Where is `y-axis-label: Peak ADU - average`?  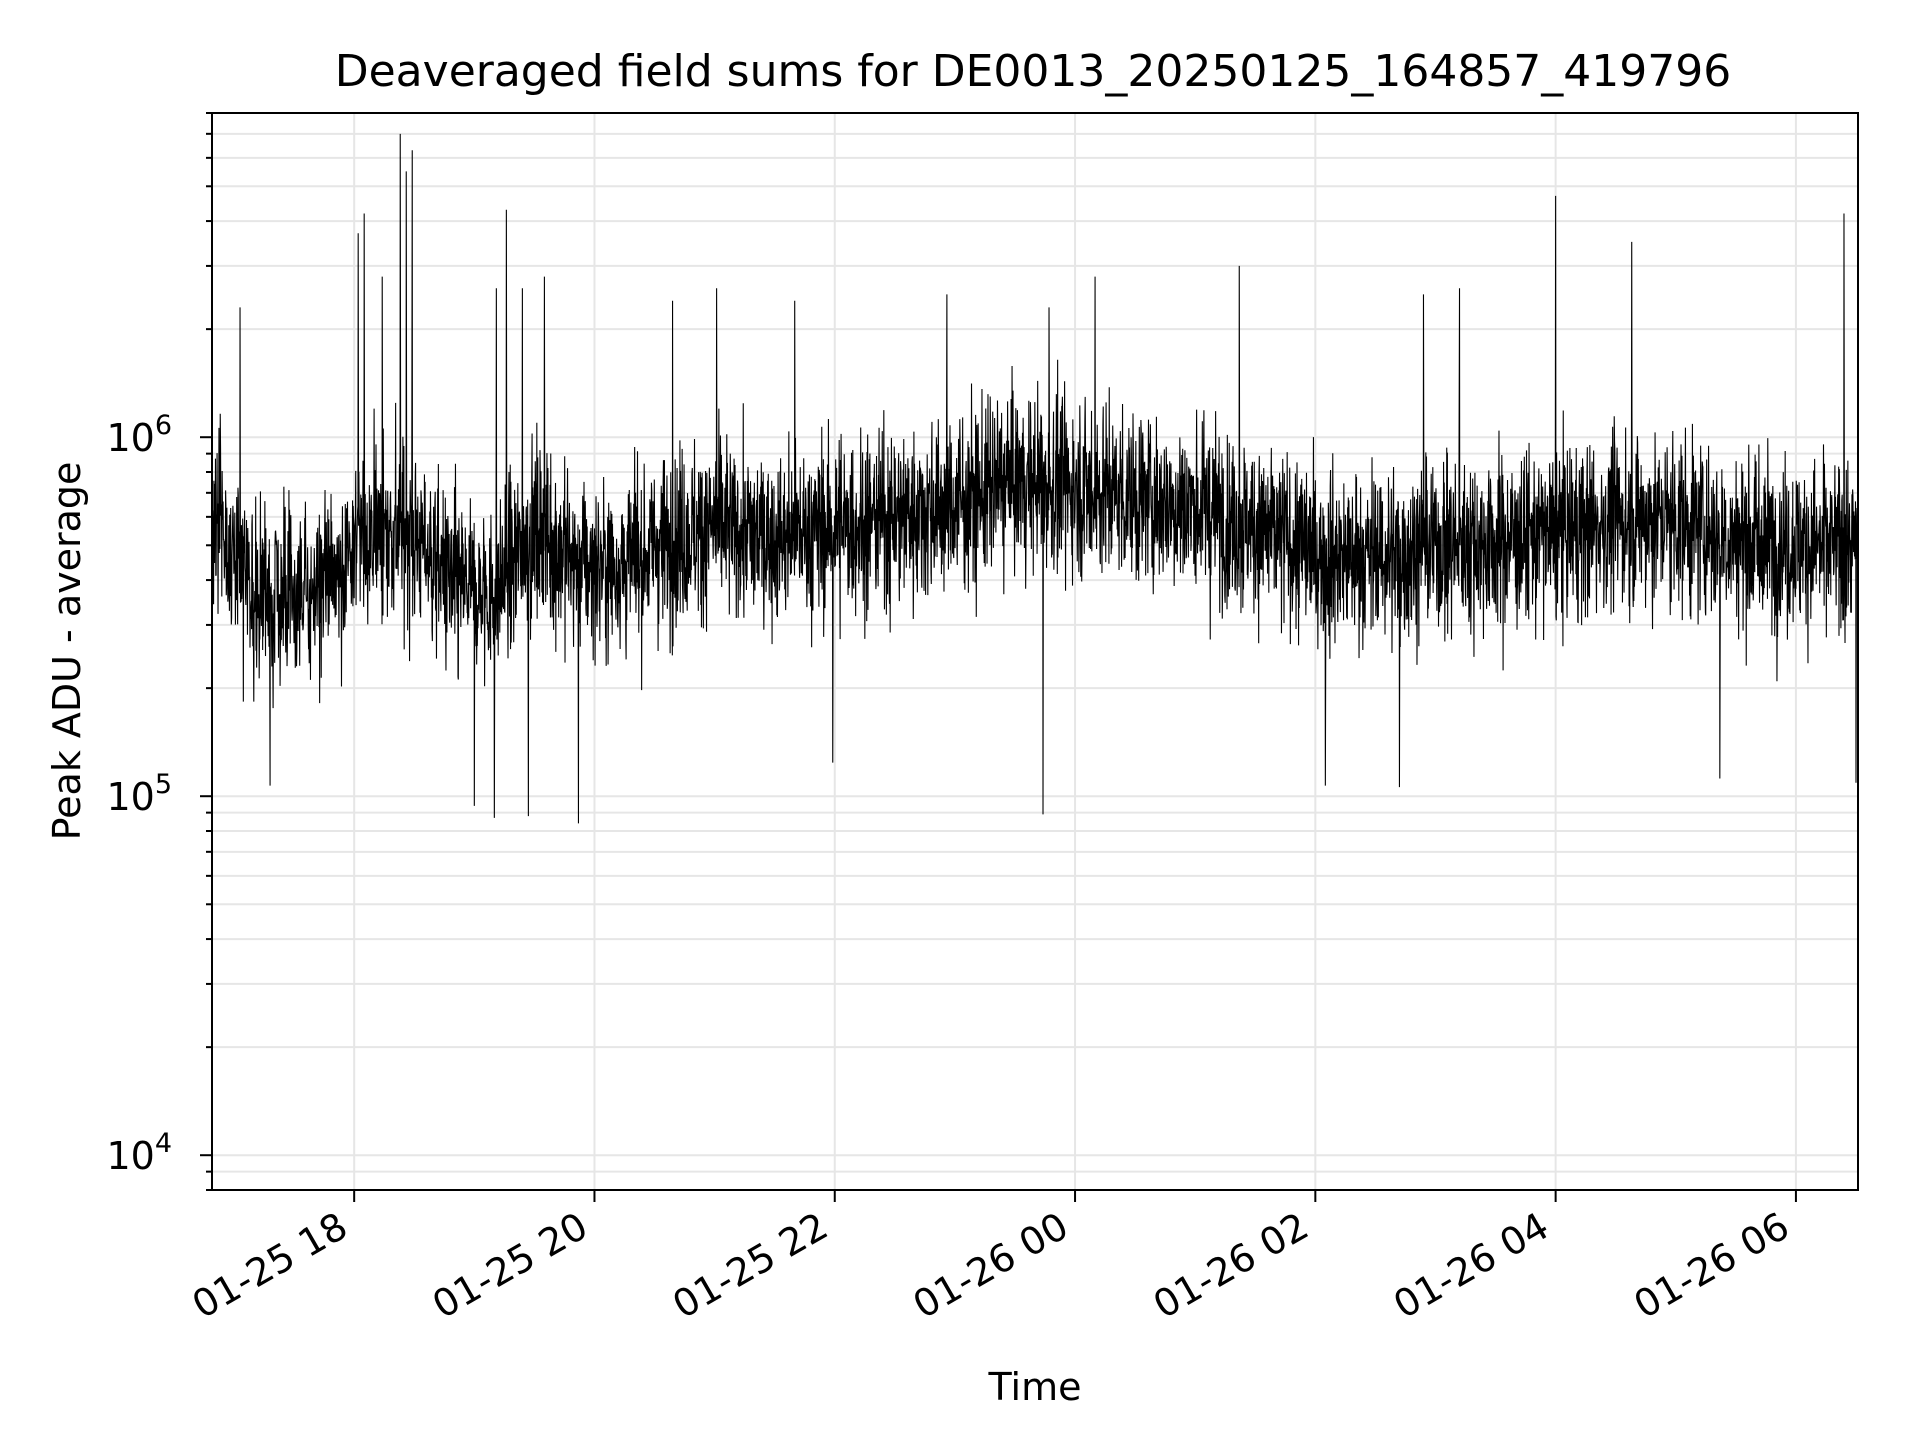
y-axis-label: Peak ADU - average is located at coordinates (67, 651).